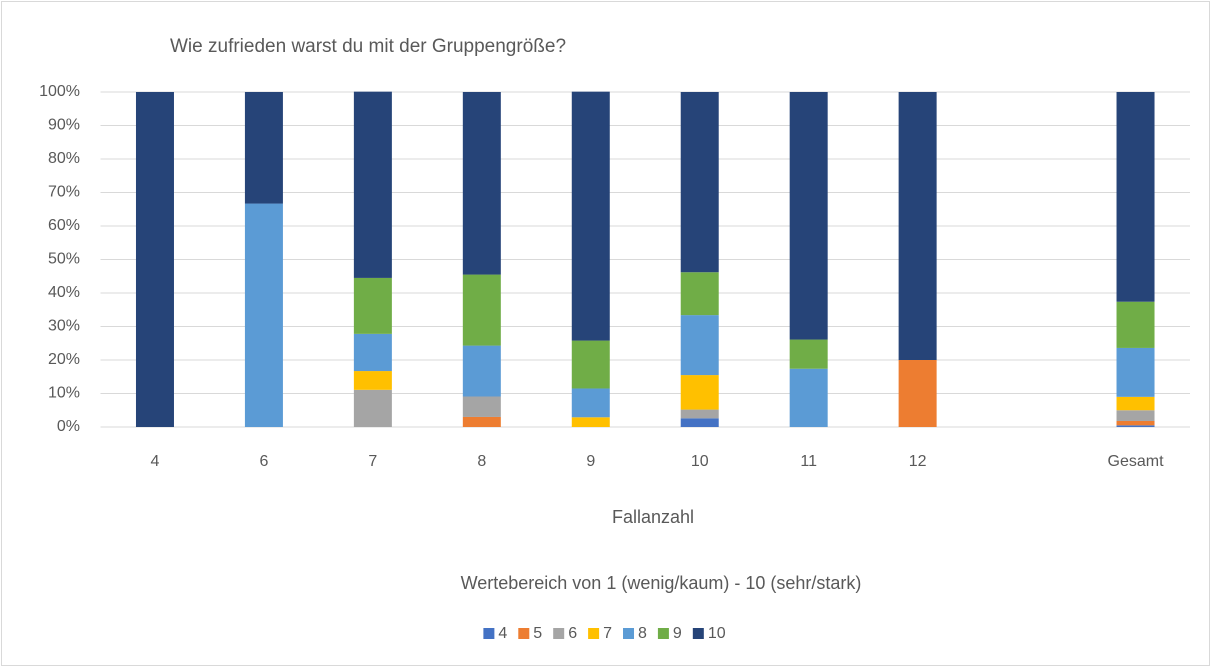 The height and width of the screenshot is (668, 1212). What do you see at coordinates (918, 461) in the screenshot?
I see `x-tick-label: 12` at bounding box center [918, 461].